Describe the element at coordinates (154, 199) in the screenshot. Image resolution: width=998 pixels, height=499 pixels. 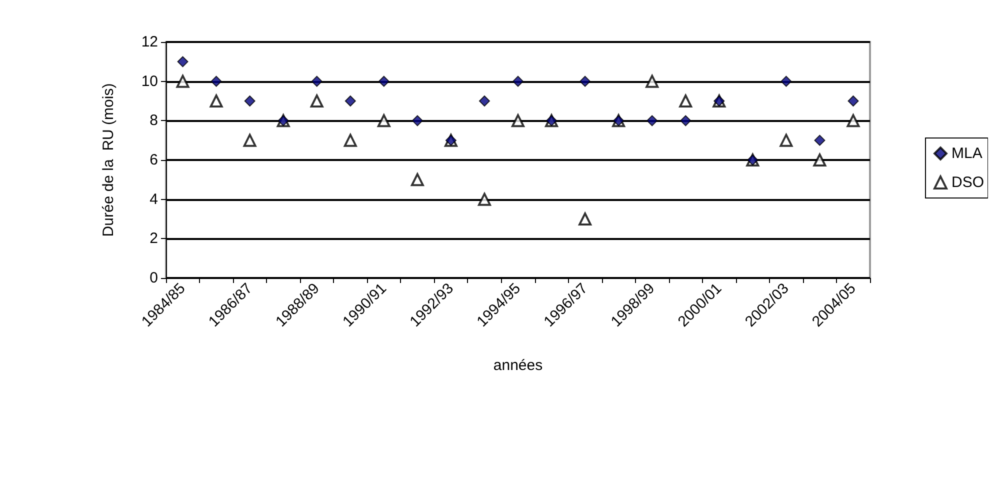
I see `y-tick-label: 4` at that location.